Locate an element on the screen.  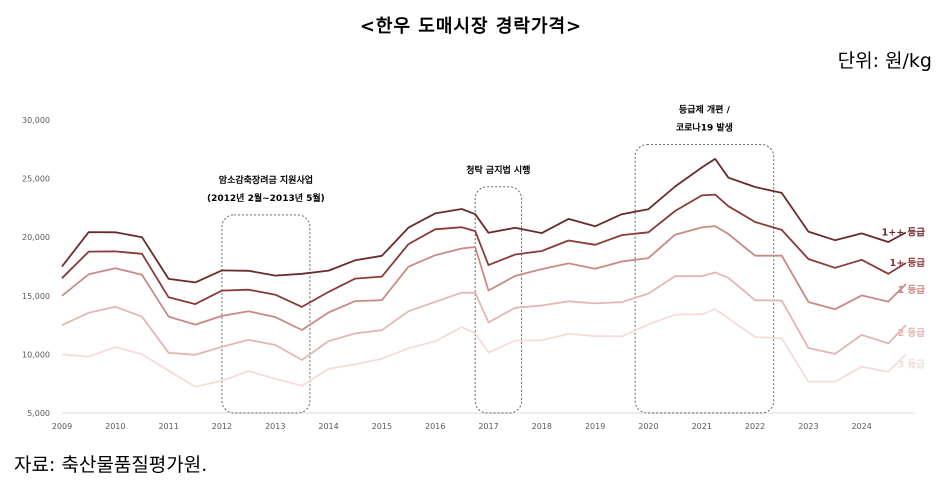
x-tick-label: 2014 is located at coordinates (328, 426).